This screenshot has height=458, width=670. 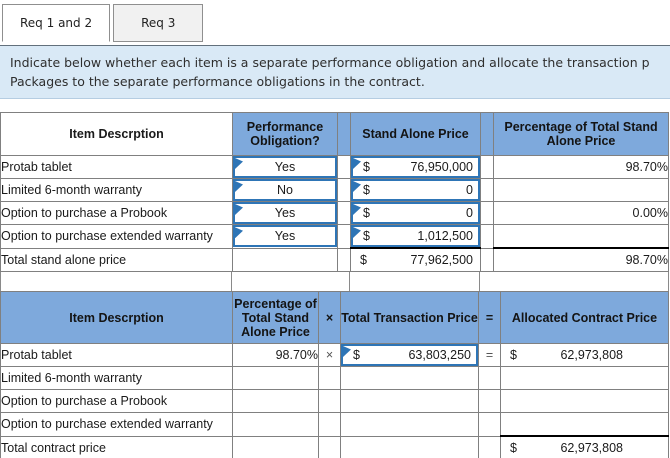 What do you see at coordinates (415, 236) in the screenshot?
I see `stand-alone-price-input: $ 1,012,500` at bounding box center [415, 236].